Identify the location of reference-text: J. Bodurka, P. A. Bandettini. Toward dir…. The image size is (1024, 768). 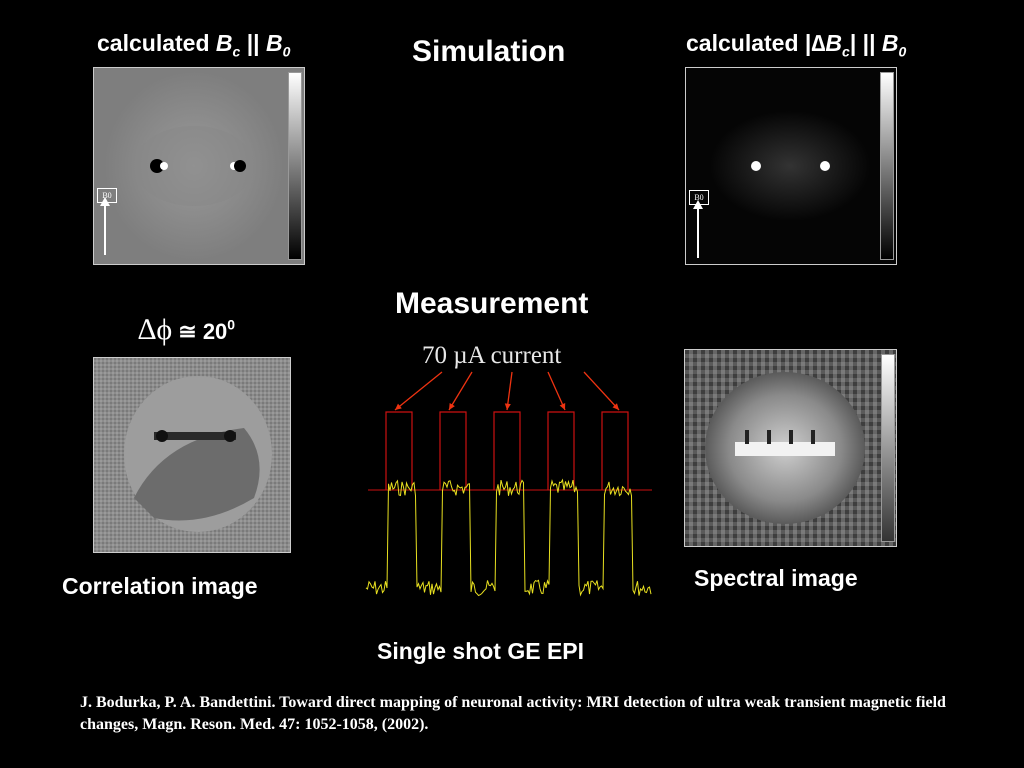
(513, 713).